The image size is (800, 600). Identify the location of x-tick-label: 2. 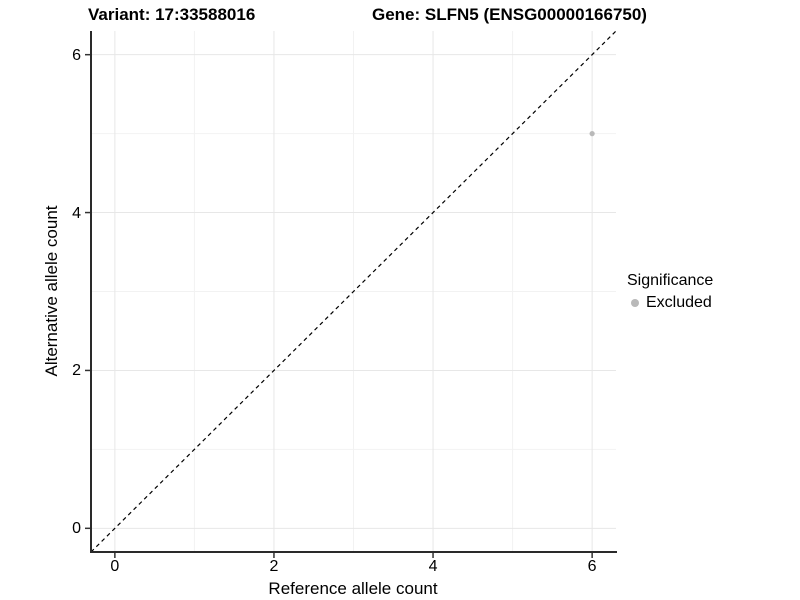
(274, 566).